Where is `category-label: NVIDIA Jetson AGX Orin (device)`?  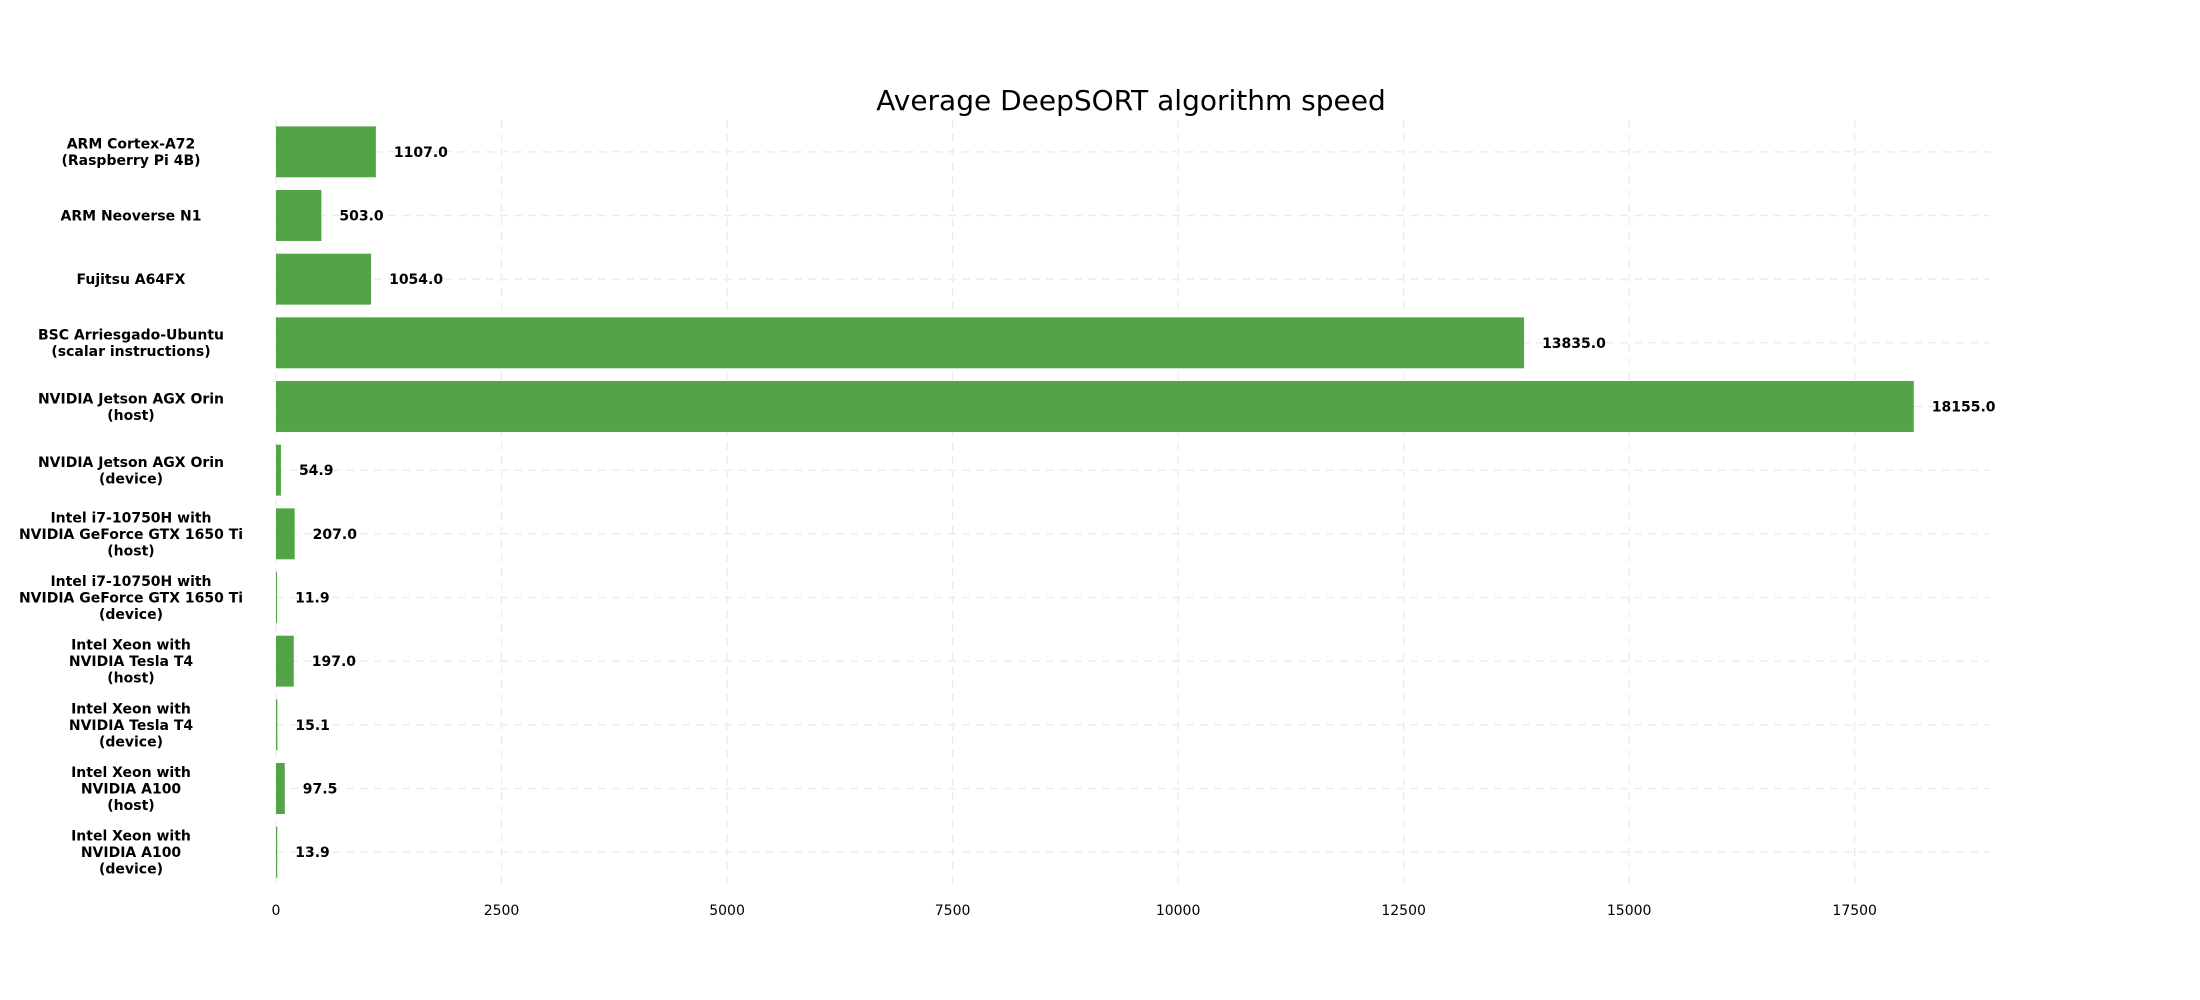
category-label: NVIDIA Jetson AGX Orin (device) is located at coordinates (131, 471).